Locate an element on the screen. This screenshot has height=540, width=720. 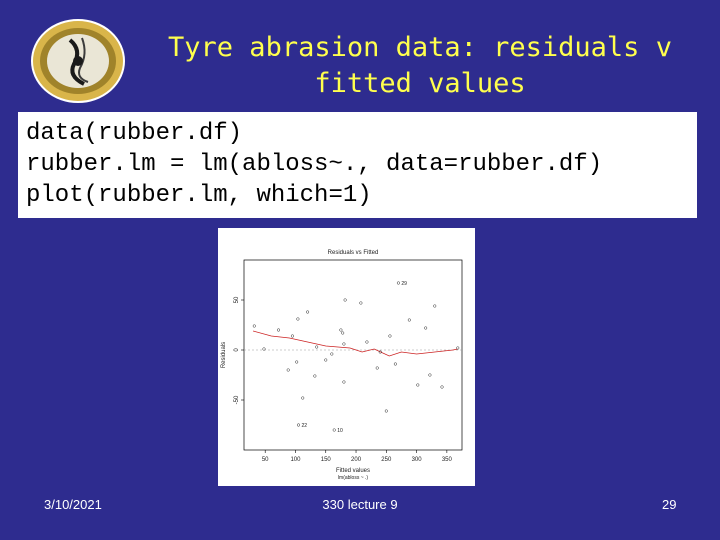
y-tick-label: 50 is located at coordinates (237, 299).